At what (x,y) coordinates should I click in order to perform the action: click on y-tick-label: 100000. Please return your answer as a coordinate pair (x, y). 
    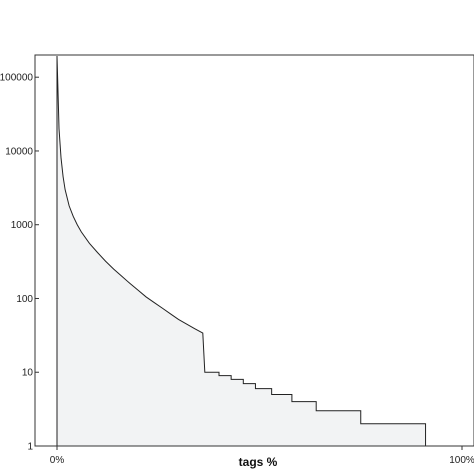
    Looking at the image, I should click on (16, 78).